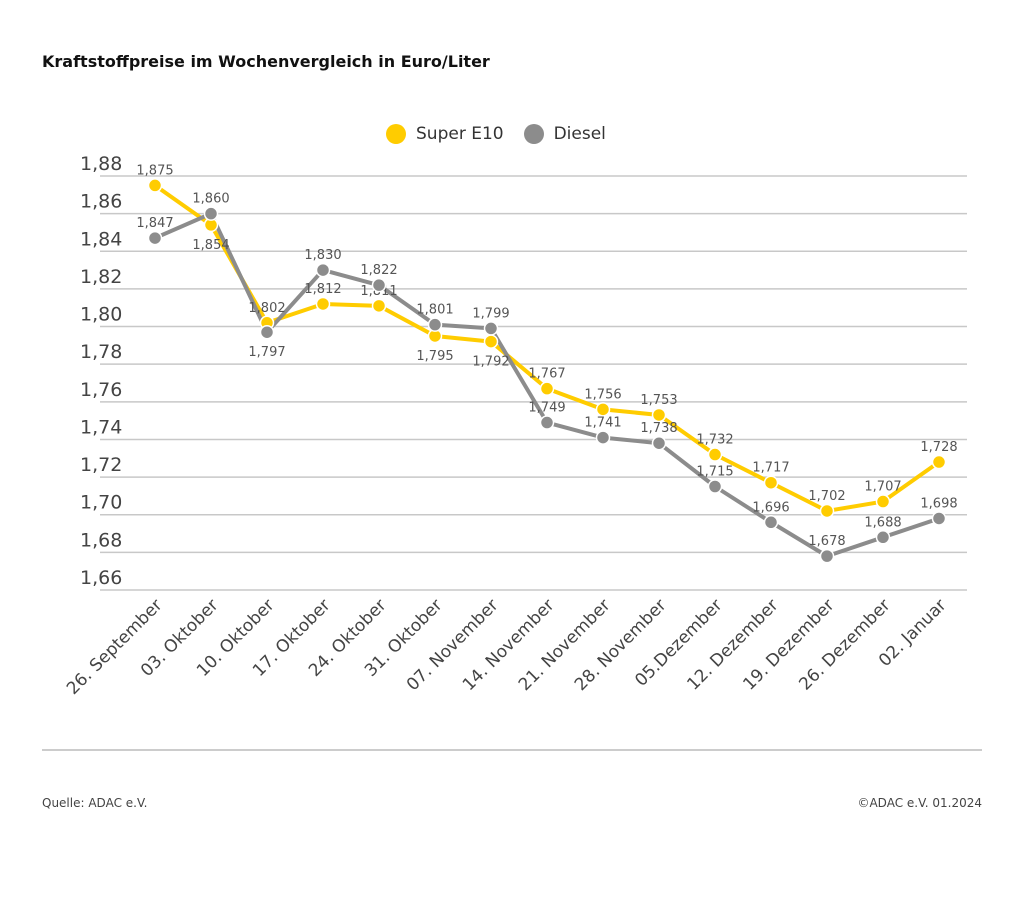 This screenshot has height=898, width=1024. Describe the element at coordinates (101, 277) in the screenshot. I see `y-tick-label: 1,82` at that location.